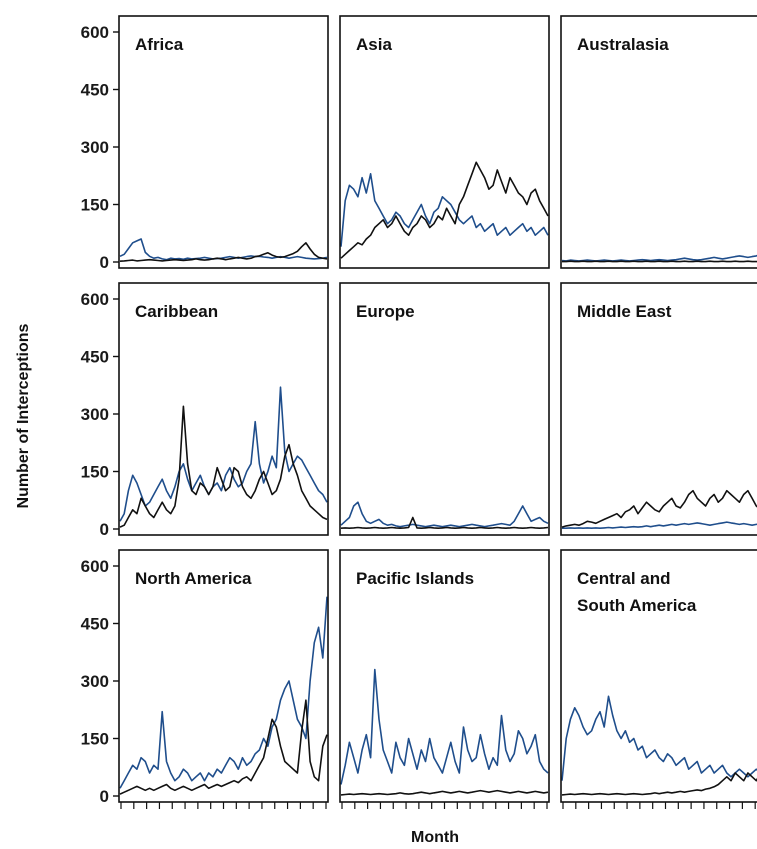 This screenshot has height=849, width=757. What do you see at coordinates (193, 578) in the screenshot?
I see `panel-title: North America` at bounding box center [193, 578].